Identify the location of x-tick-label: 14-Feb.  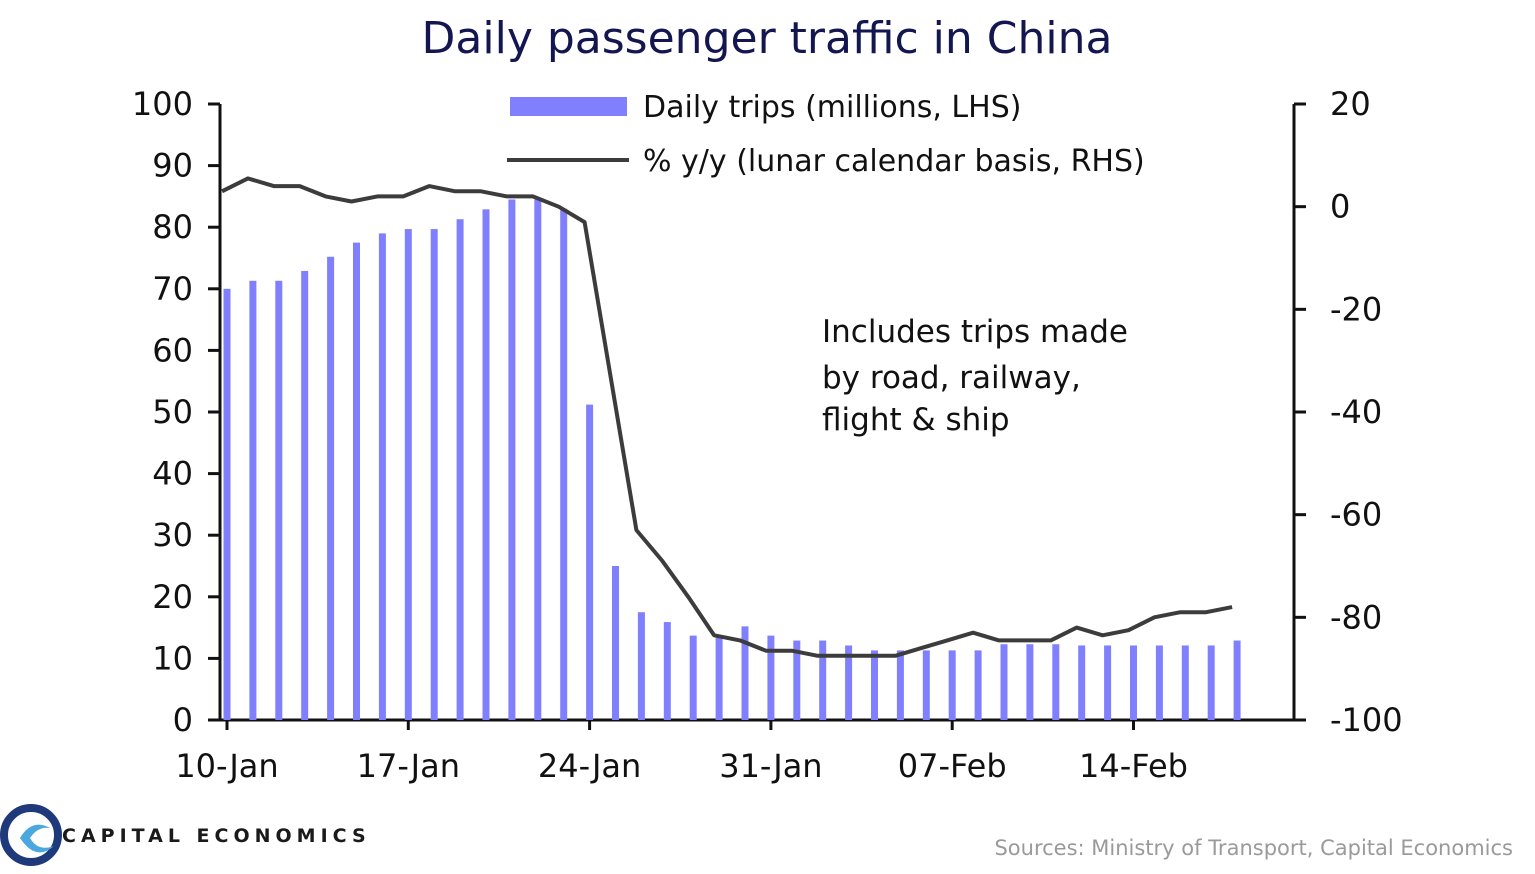
(1133, 766).